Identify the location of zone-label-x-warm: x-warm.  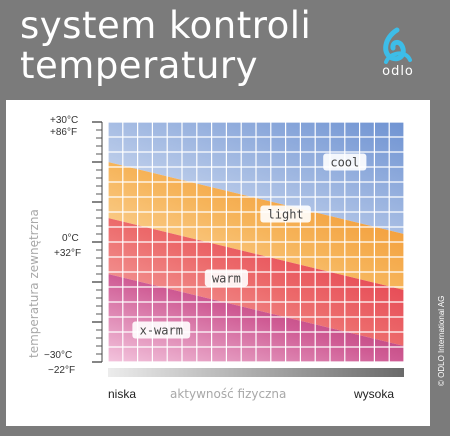
(161, 331).